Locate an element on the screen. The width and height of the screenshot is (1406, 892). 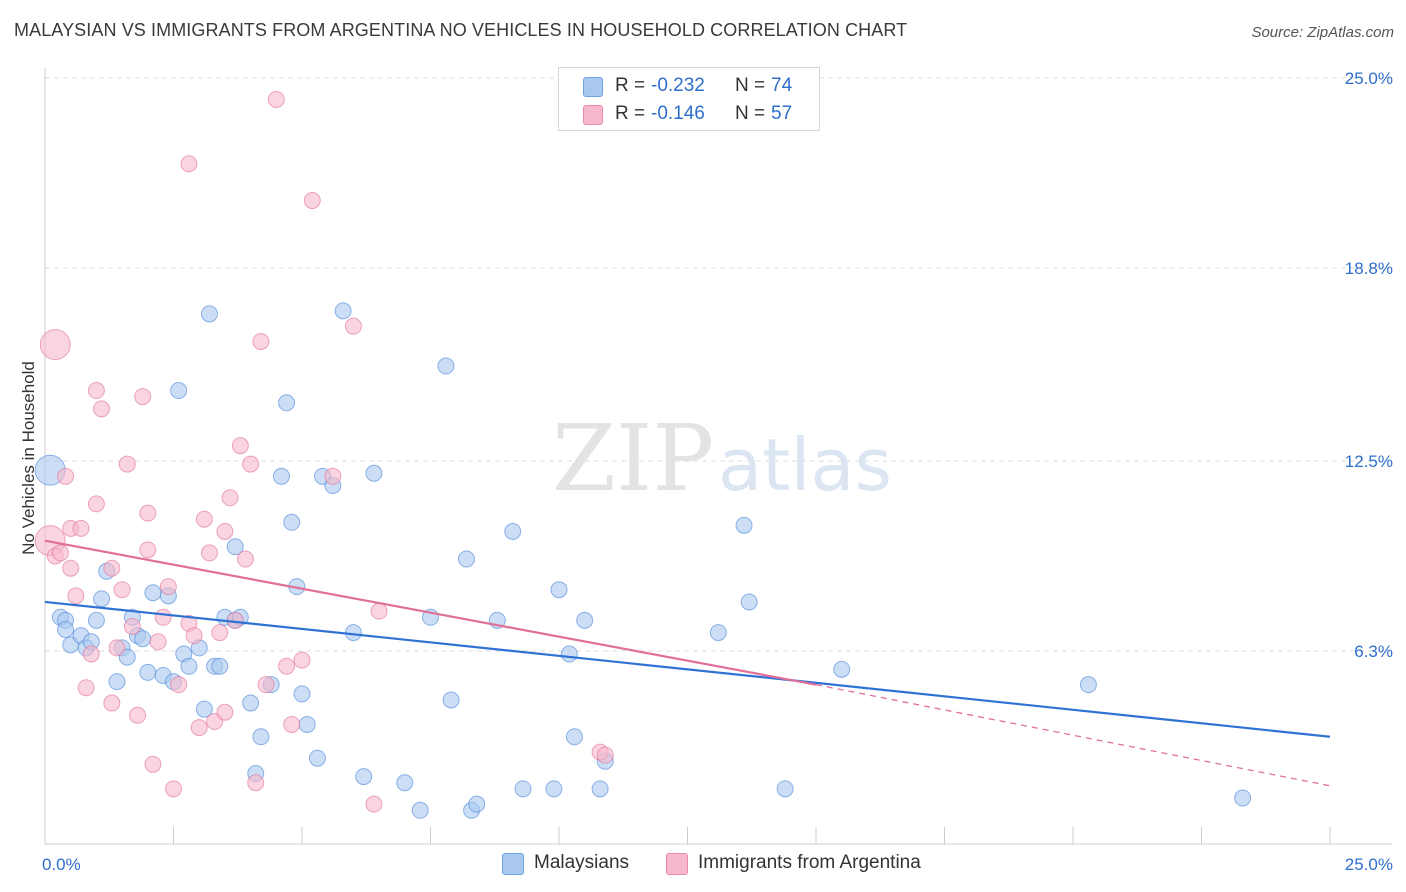
y-axis-label: No Vehicles in Household is located at coordinates (28, 458).